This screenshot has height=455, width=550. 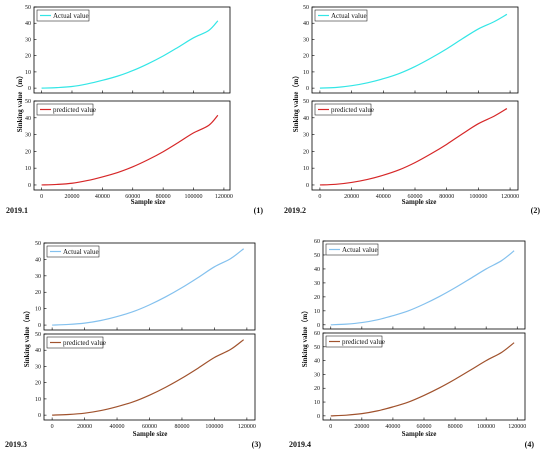 What do you see at coordinates (530, 444) in the screenshot?
I see `panel-number-label: (4)` at bounding box center [530, 444].